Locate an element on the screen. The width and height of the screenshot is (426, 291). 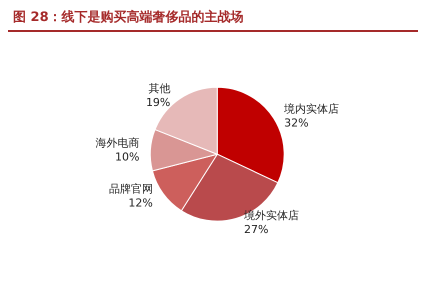
slice-label: 海外电商 is located at coordinates (117, 143).